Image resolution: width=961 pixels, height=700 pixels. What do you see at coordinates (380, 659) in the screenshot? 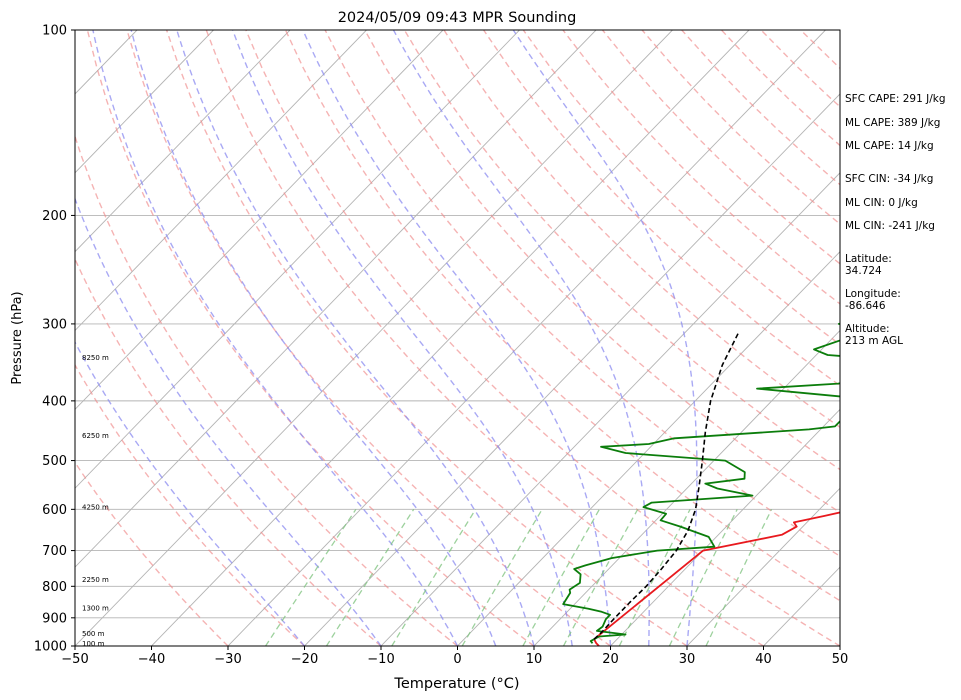
I see `x-tick-label: −10` at bounding box center [380, 659].